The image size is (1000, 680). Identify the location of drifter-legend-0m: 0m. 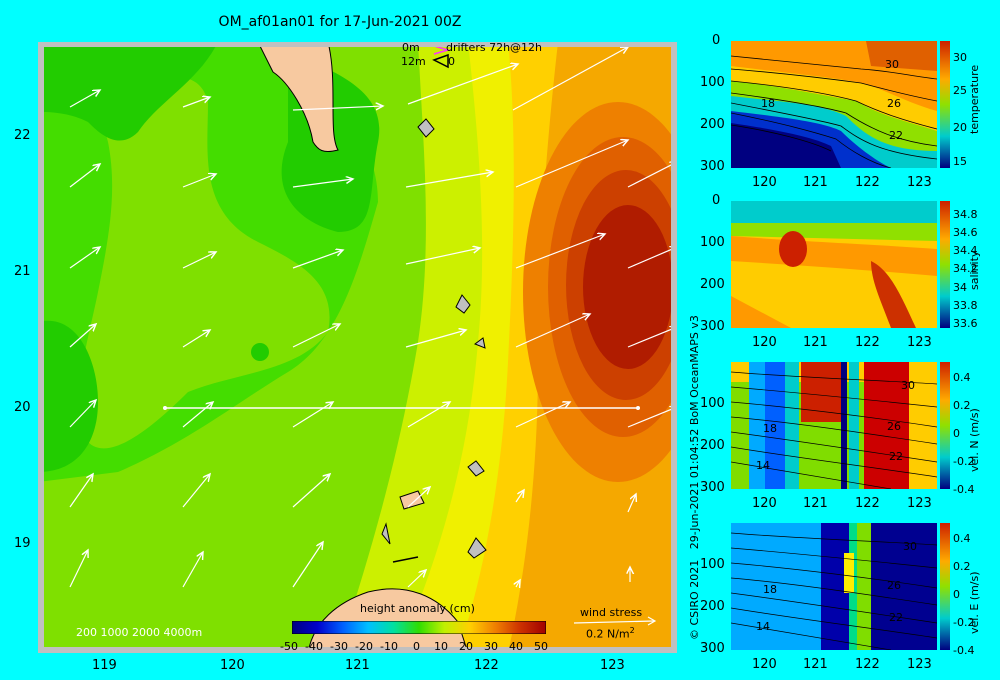
(411, 47).